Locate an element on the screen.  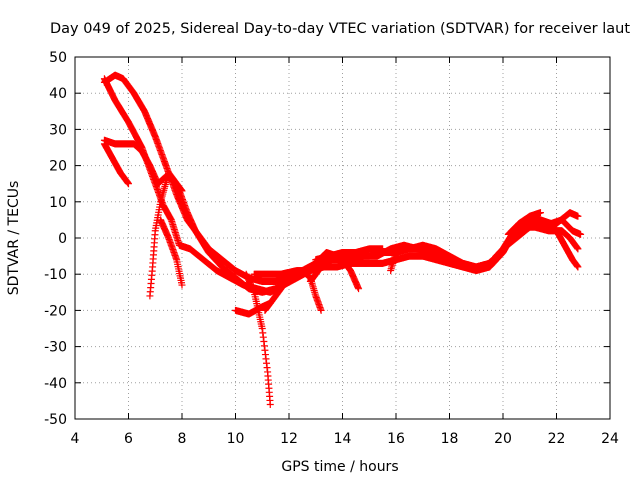
x-tick-label: 4 is located at coordinates (75, 439).